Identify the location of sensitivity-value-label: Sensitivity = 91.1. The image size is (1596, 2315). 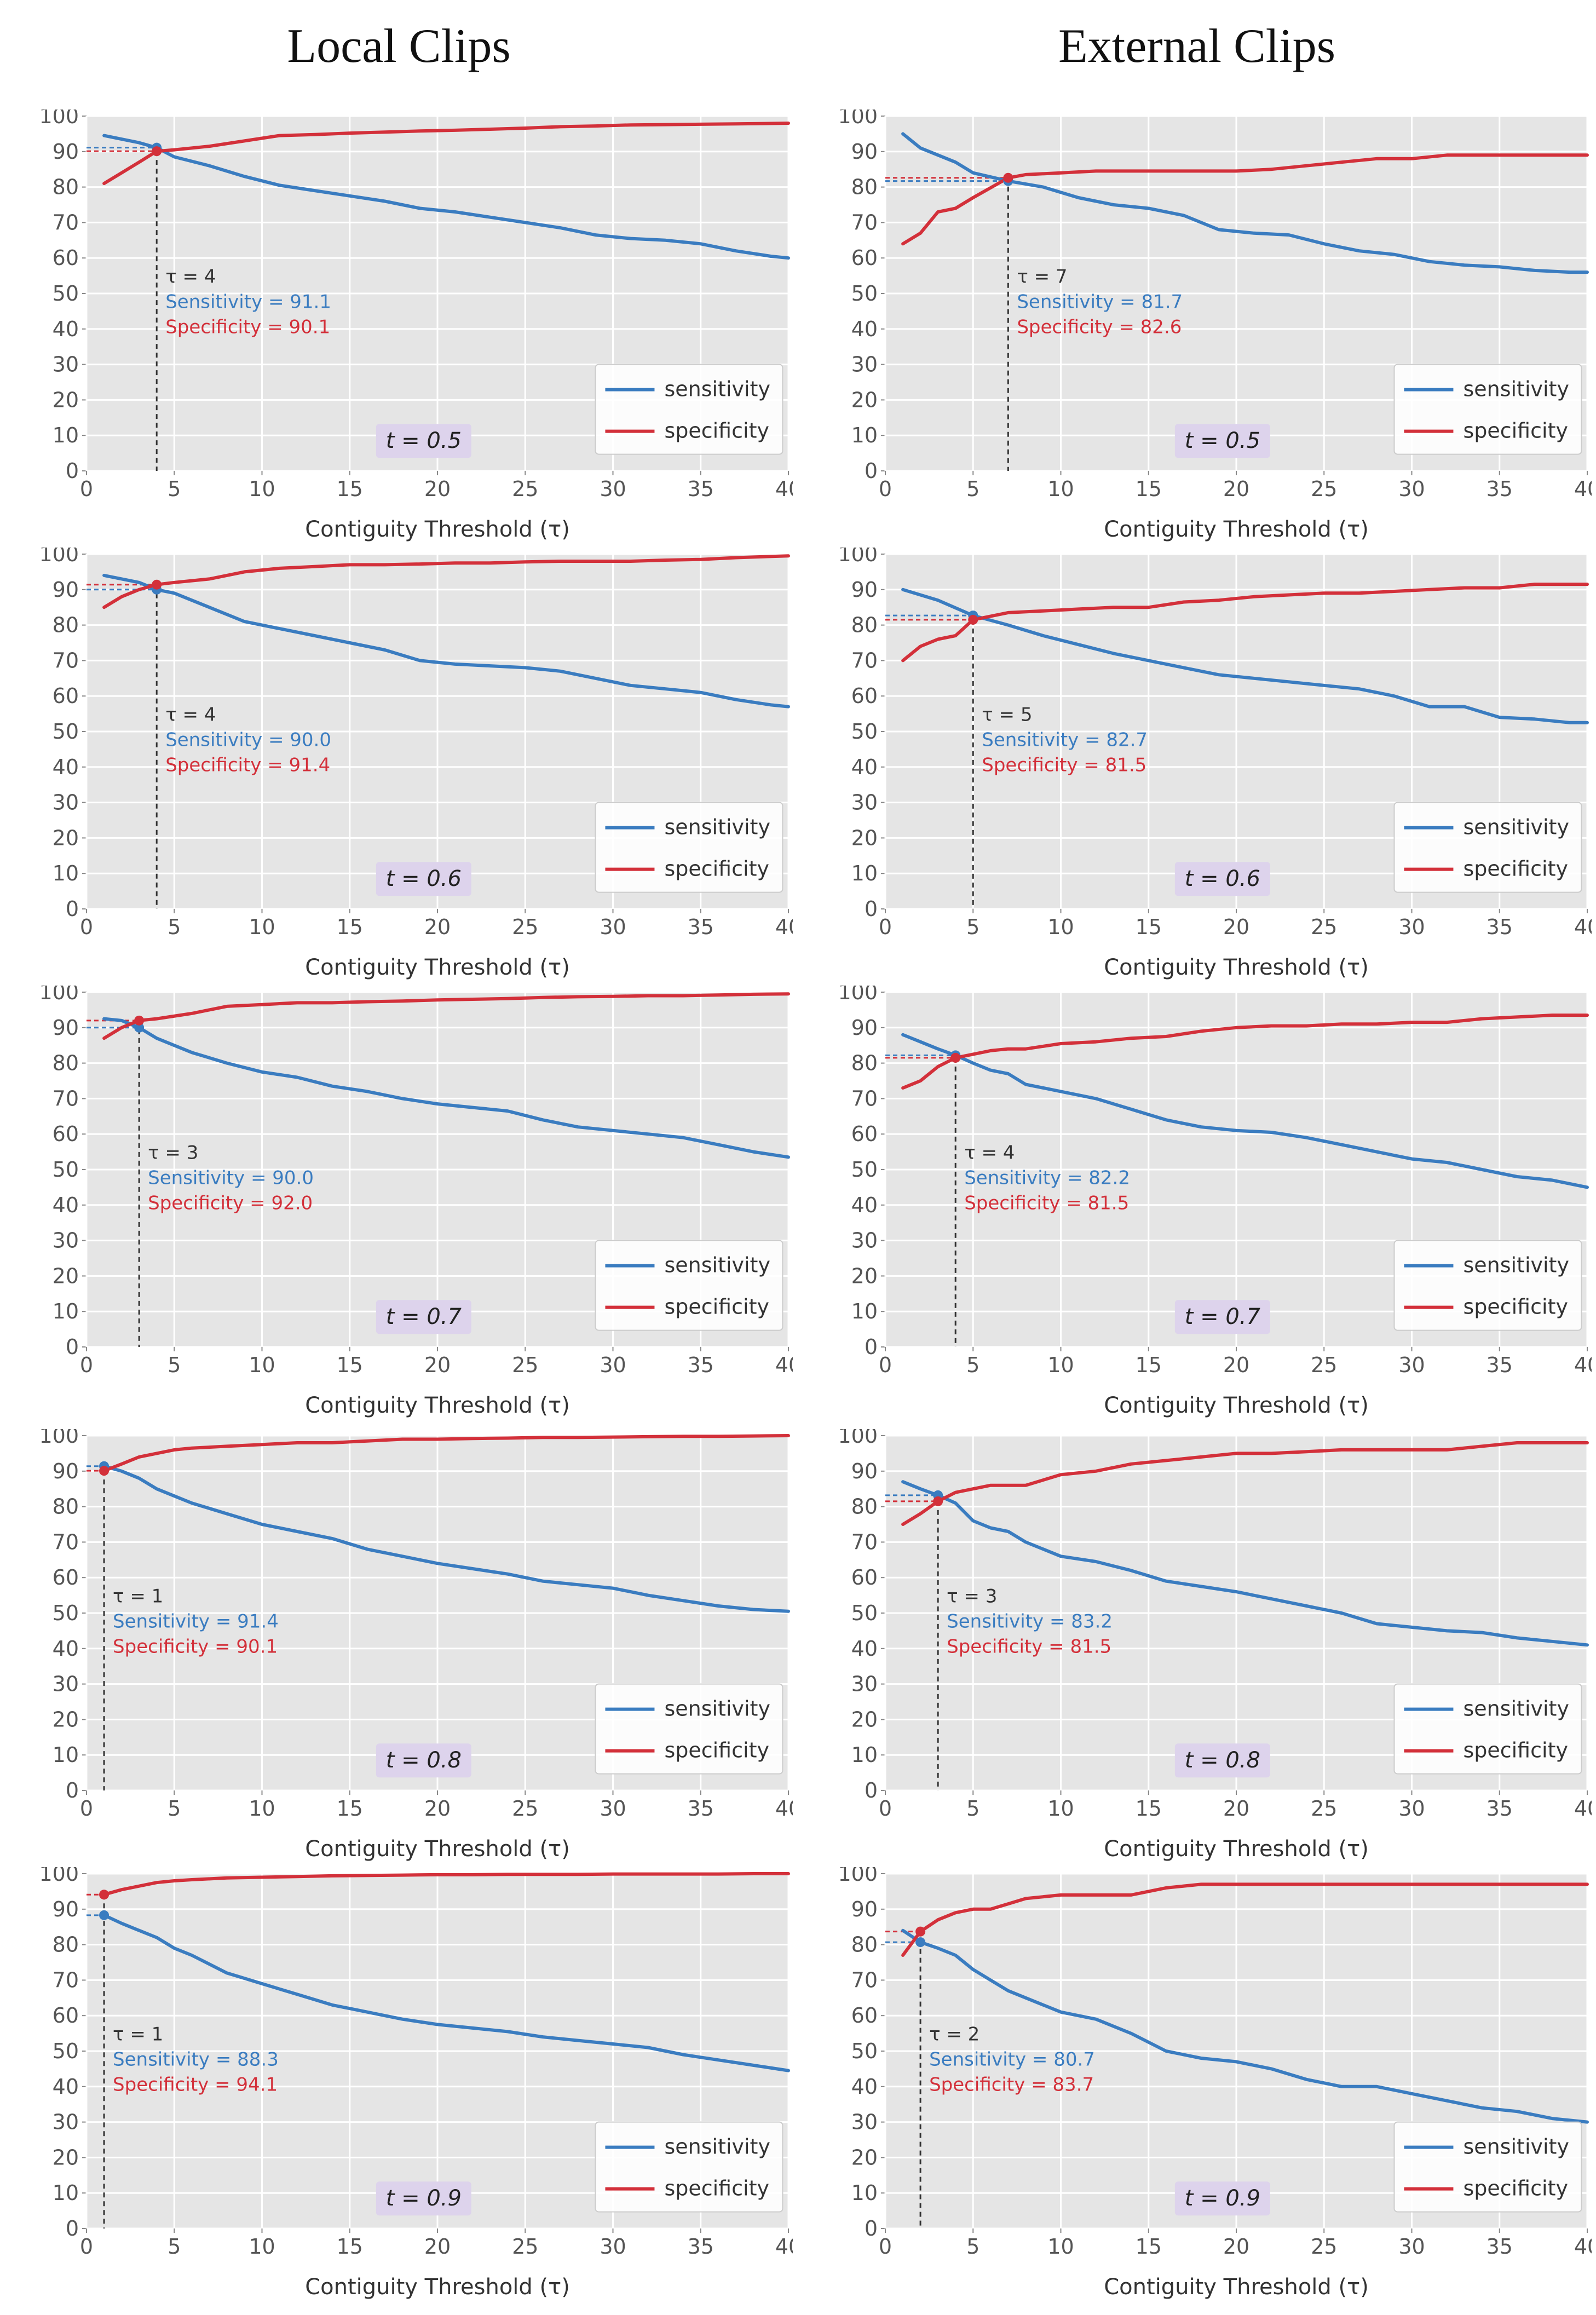
(248, 302).